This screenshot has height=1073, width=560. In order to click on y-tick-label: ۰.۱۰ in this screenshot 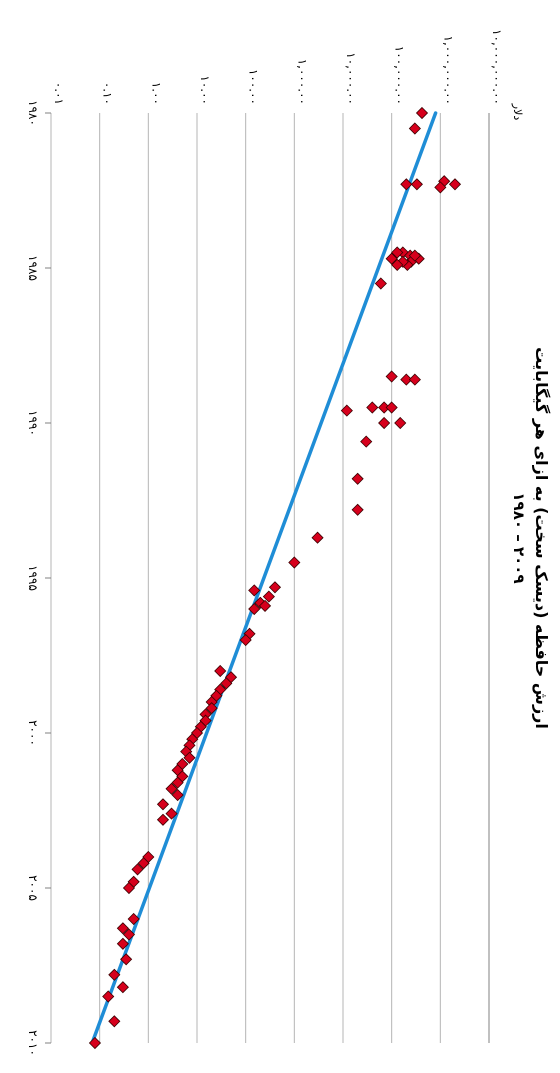, I will do `click(108, 93)`.